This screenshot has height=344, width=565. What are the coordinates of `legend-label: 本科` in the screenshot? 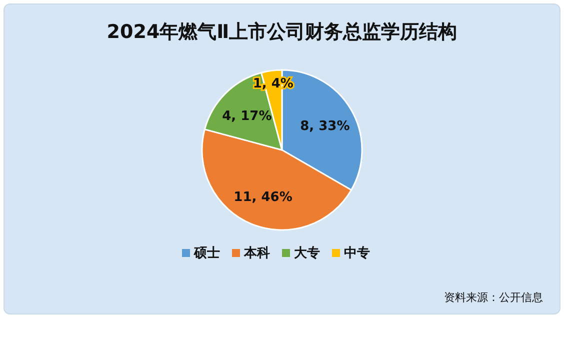 It's located at (256, 253).